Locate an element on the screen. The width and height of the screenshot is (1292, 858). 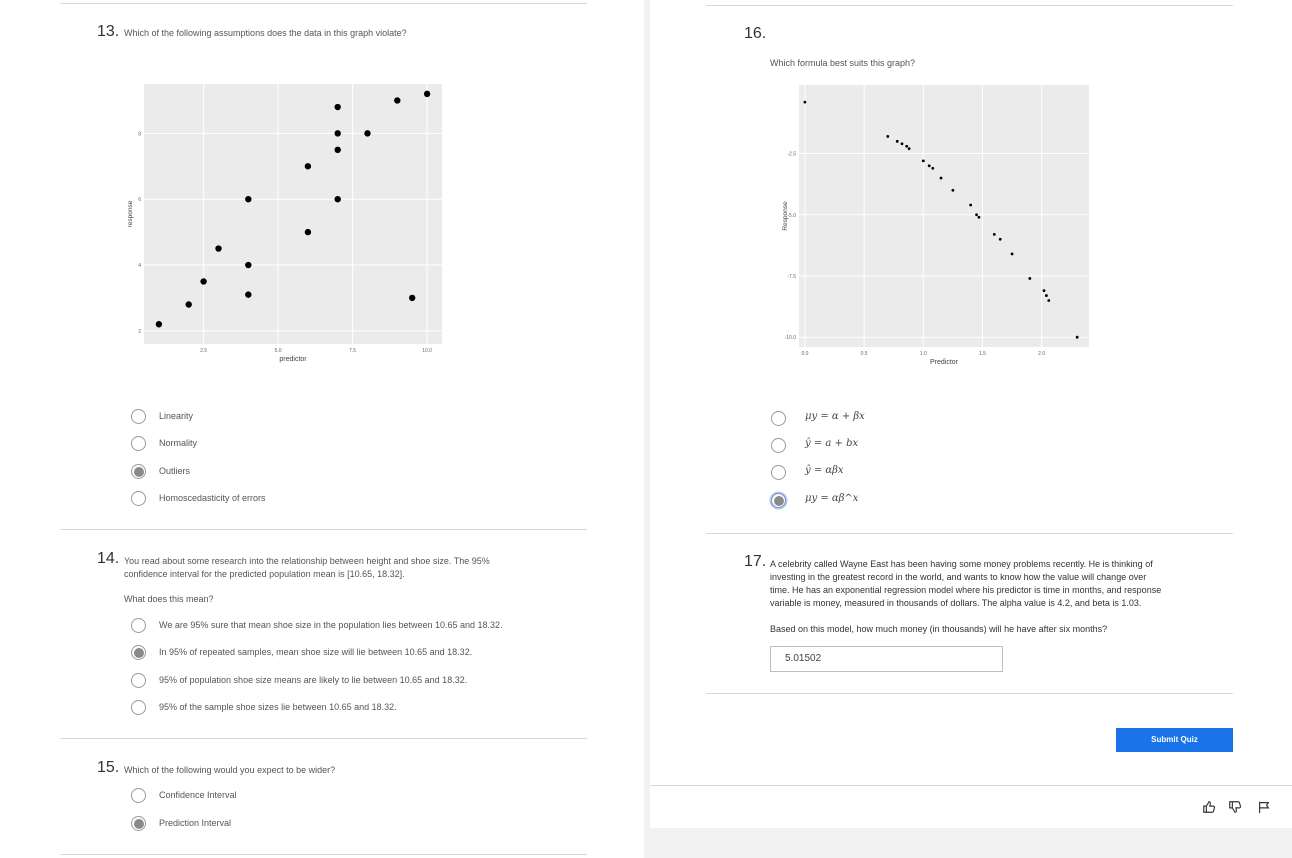
y-tick-label: -7.5 is located at coordinates (791, 277).